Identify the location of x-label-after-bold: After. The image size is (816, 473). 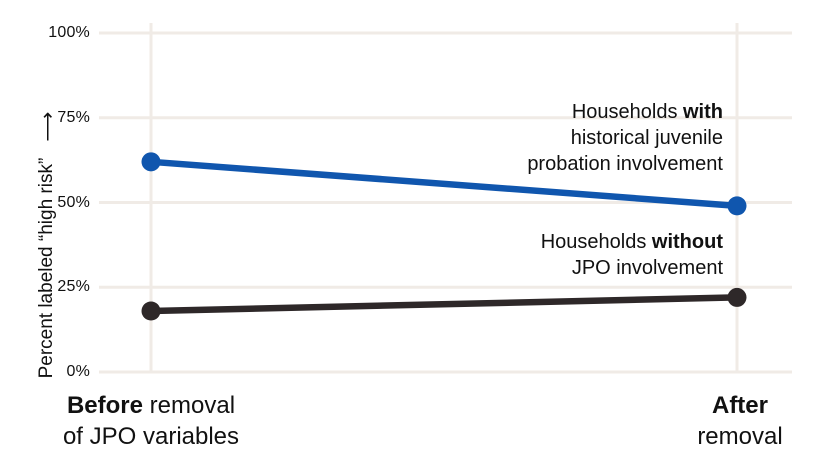
(739, 405).